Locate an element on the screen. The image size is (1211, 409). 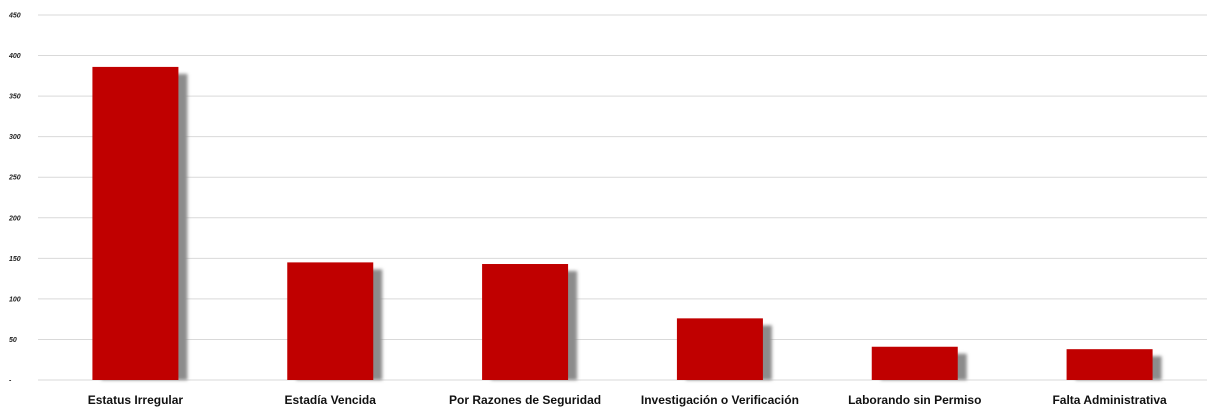
y-tick-label: - is located at coordinates (10, 381).